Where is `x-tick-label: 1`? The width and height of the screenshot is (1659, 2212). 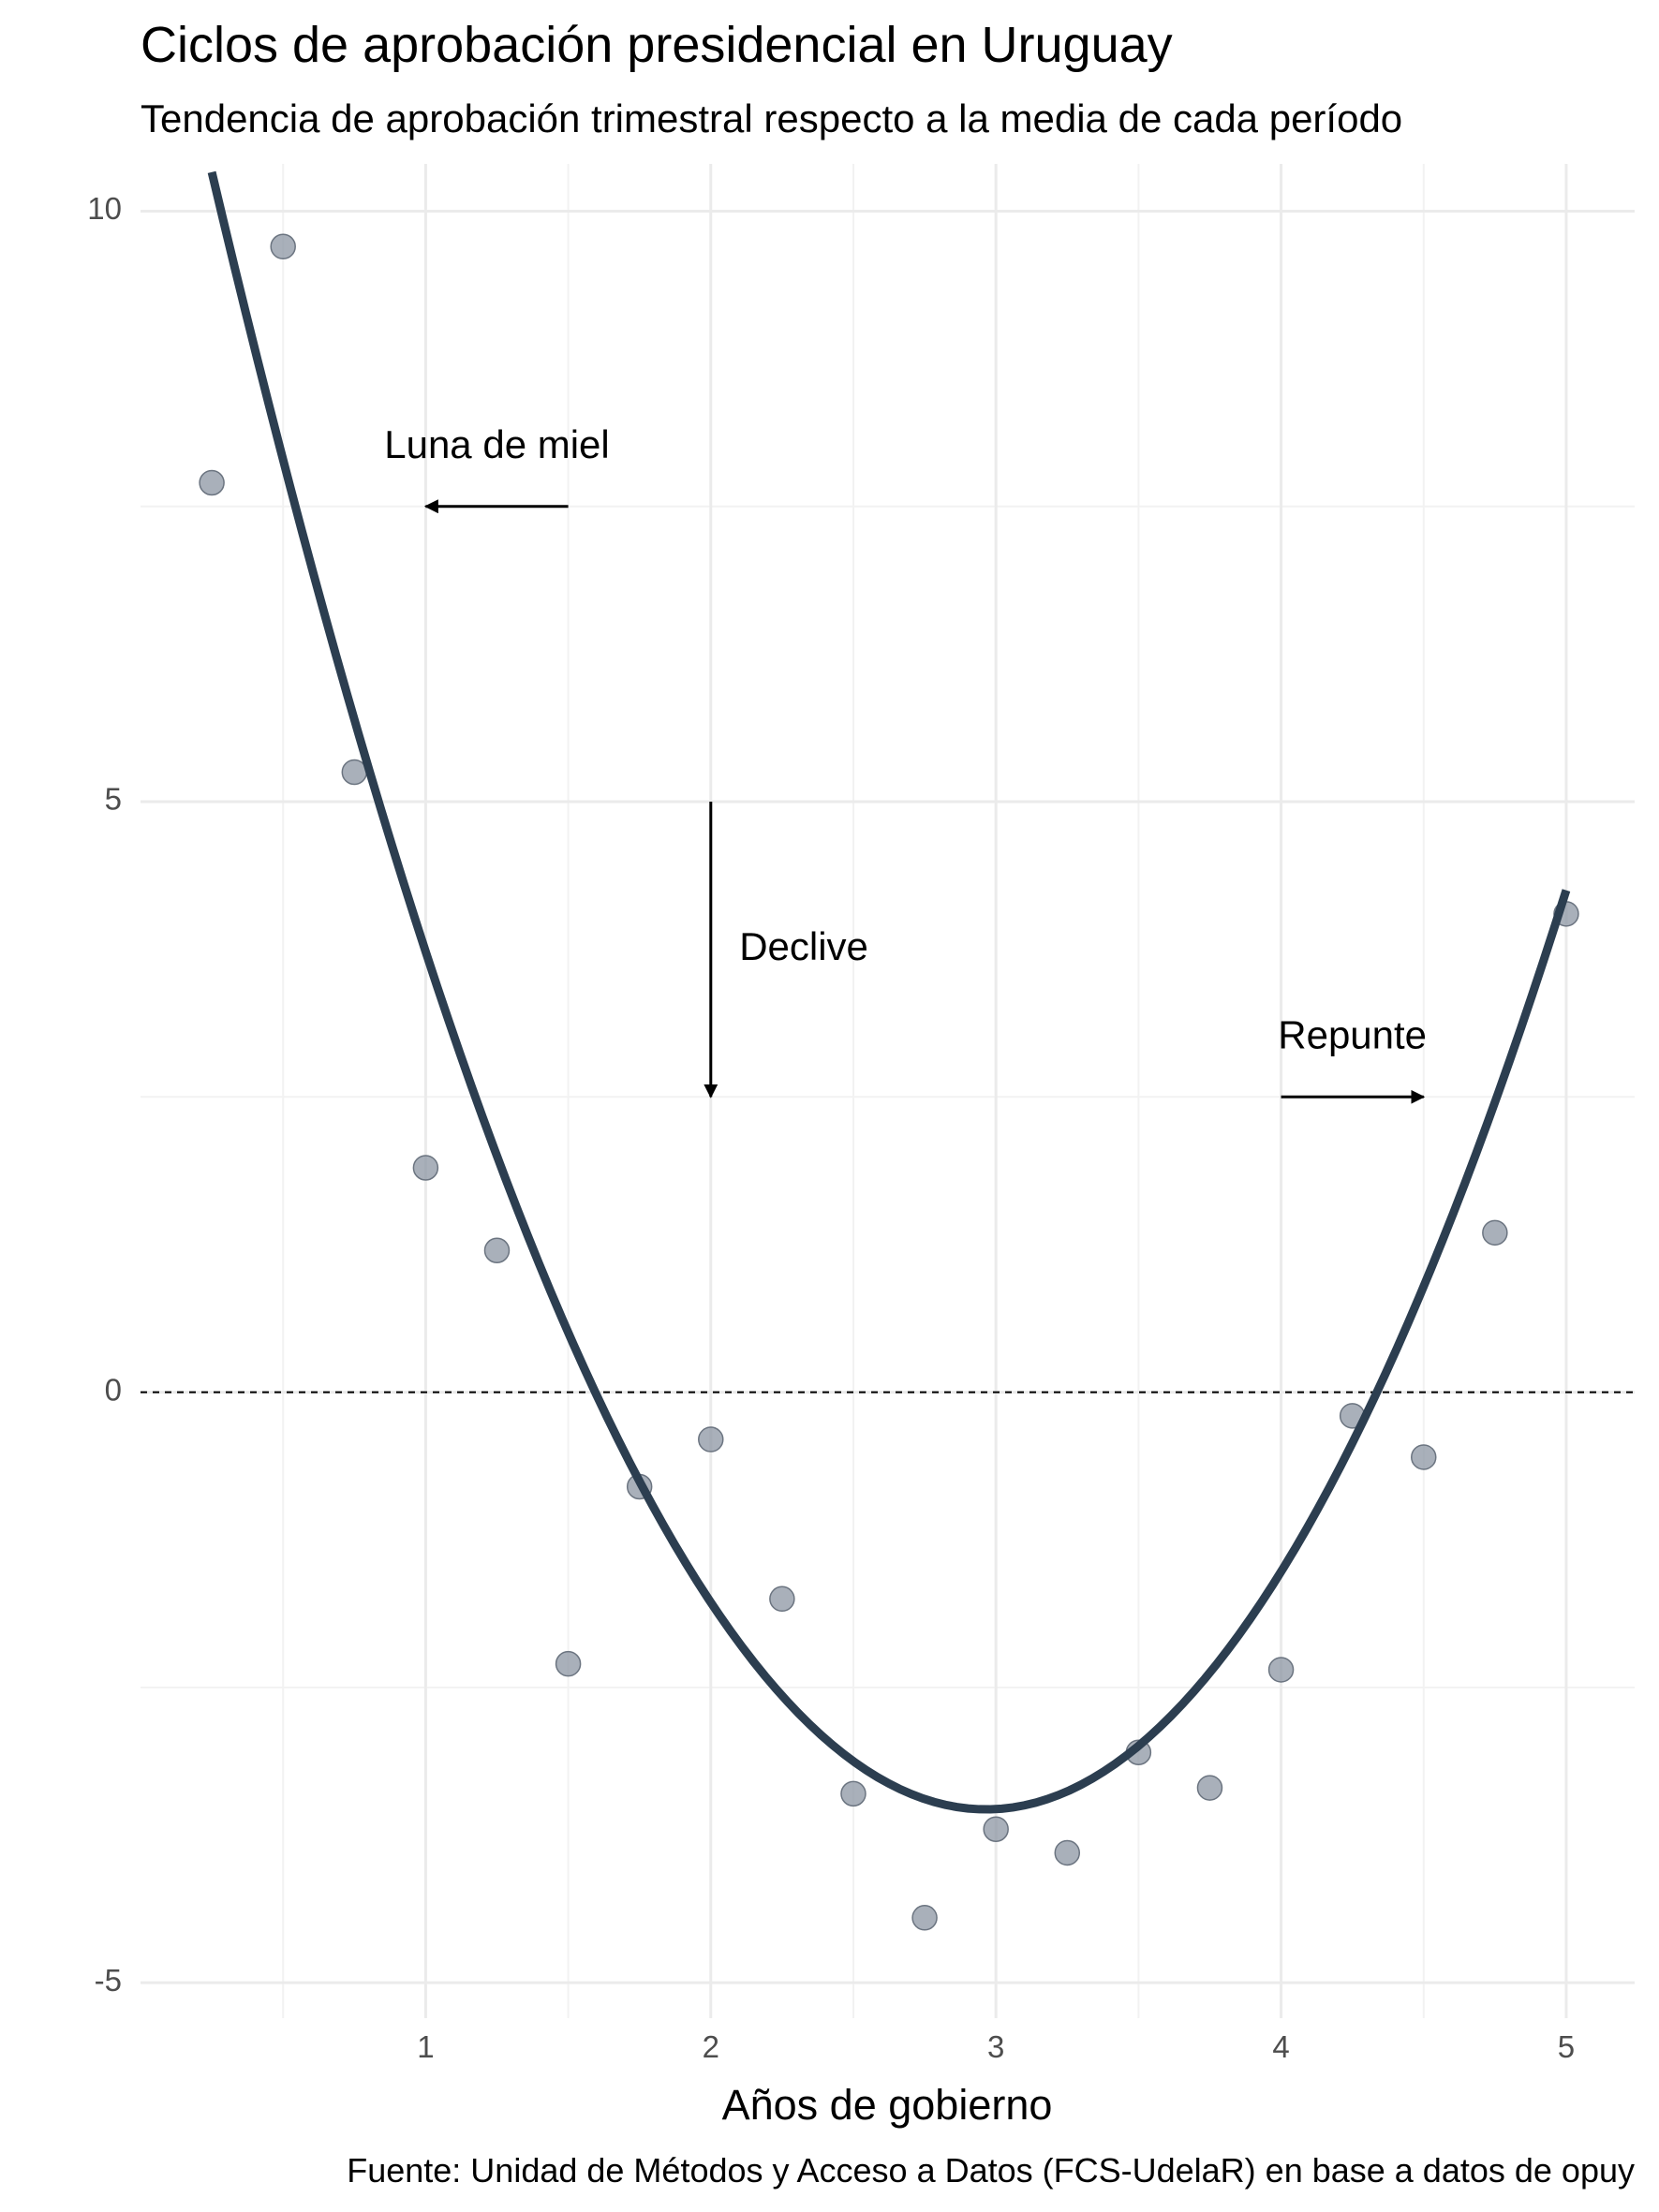 x-tick-label: 1 is located at coordinates (425, 2047).